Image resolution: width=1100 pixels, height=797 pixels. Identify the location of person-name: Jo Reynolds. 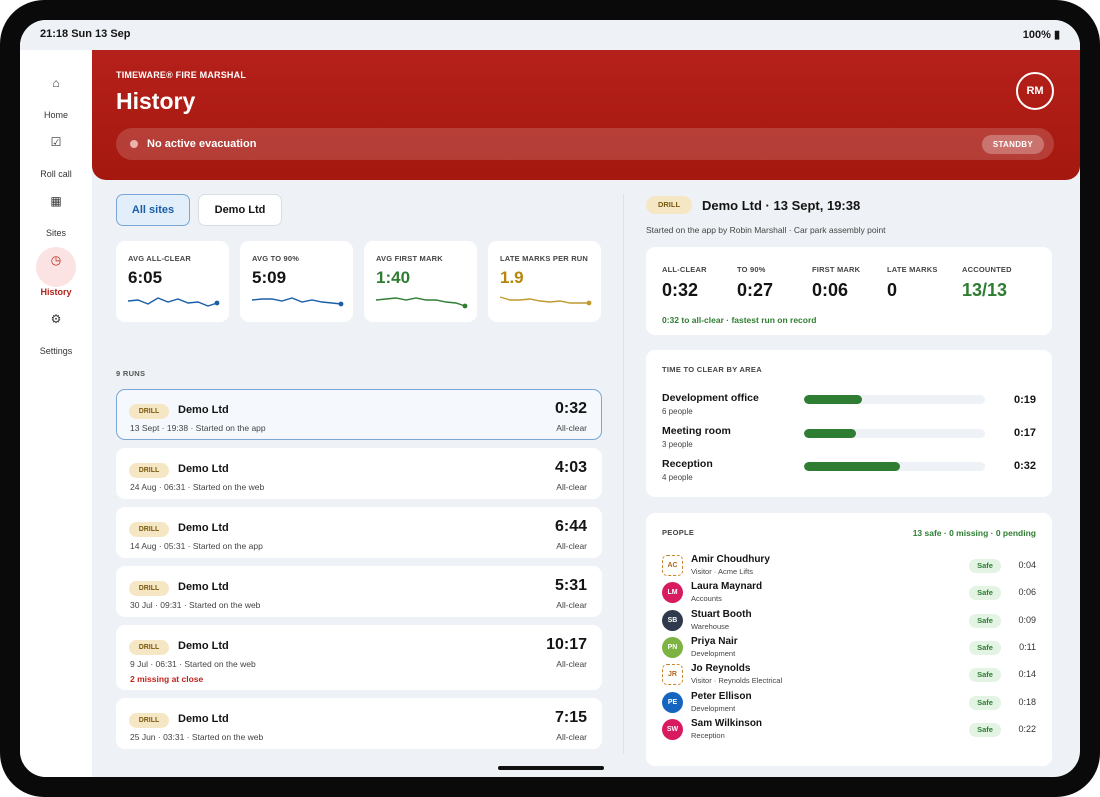
(721, 669).